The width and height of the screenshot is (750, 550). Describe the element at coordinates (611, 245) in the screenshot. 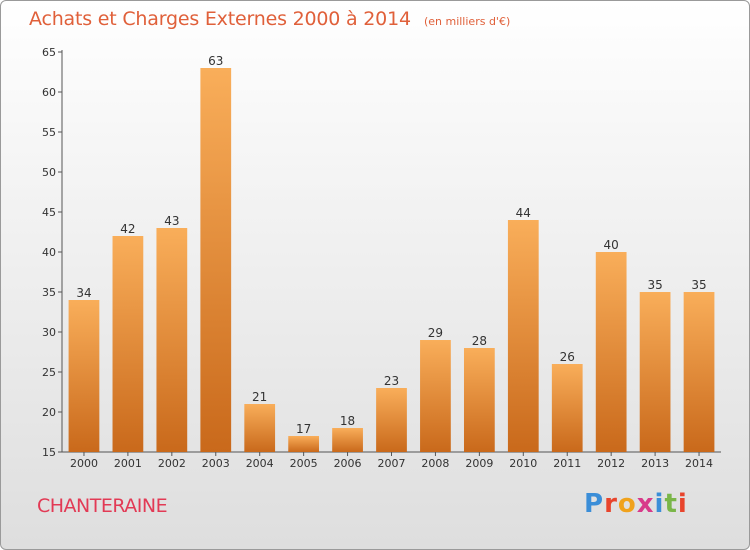

I see `data-label: 40` at that location.